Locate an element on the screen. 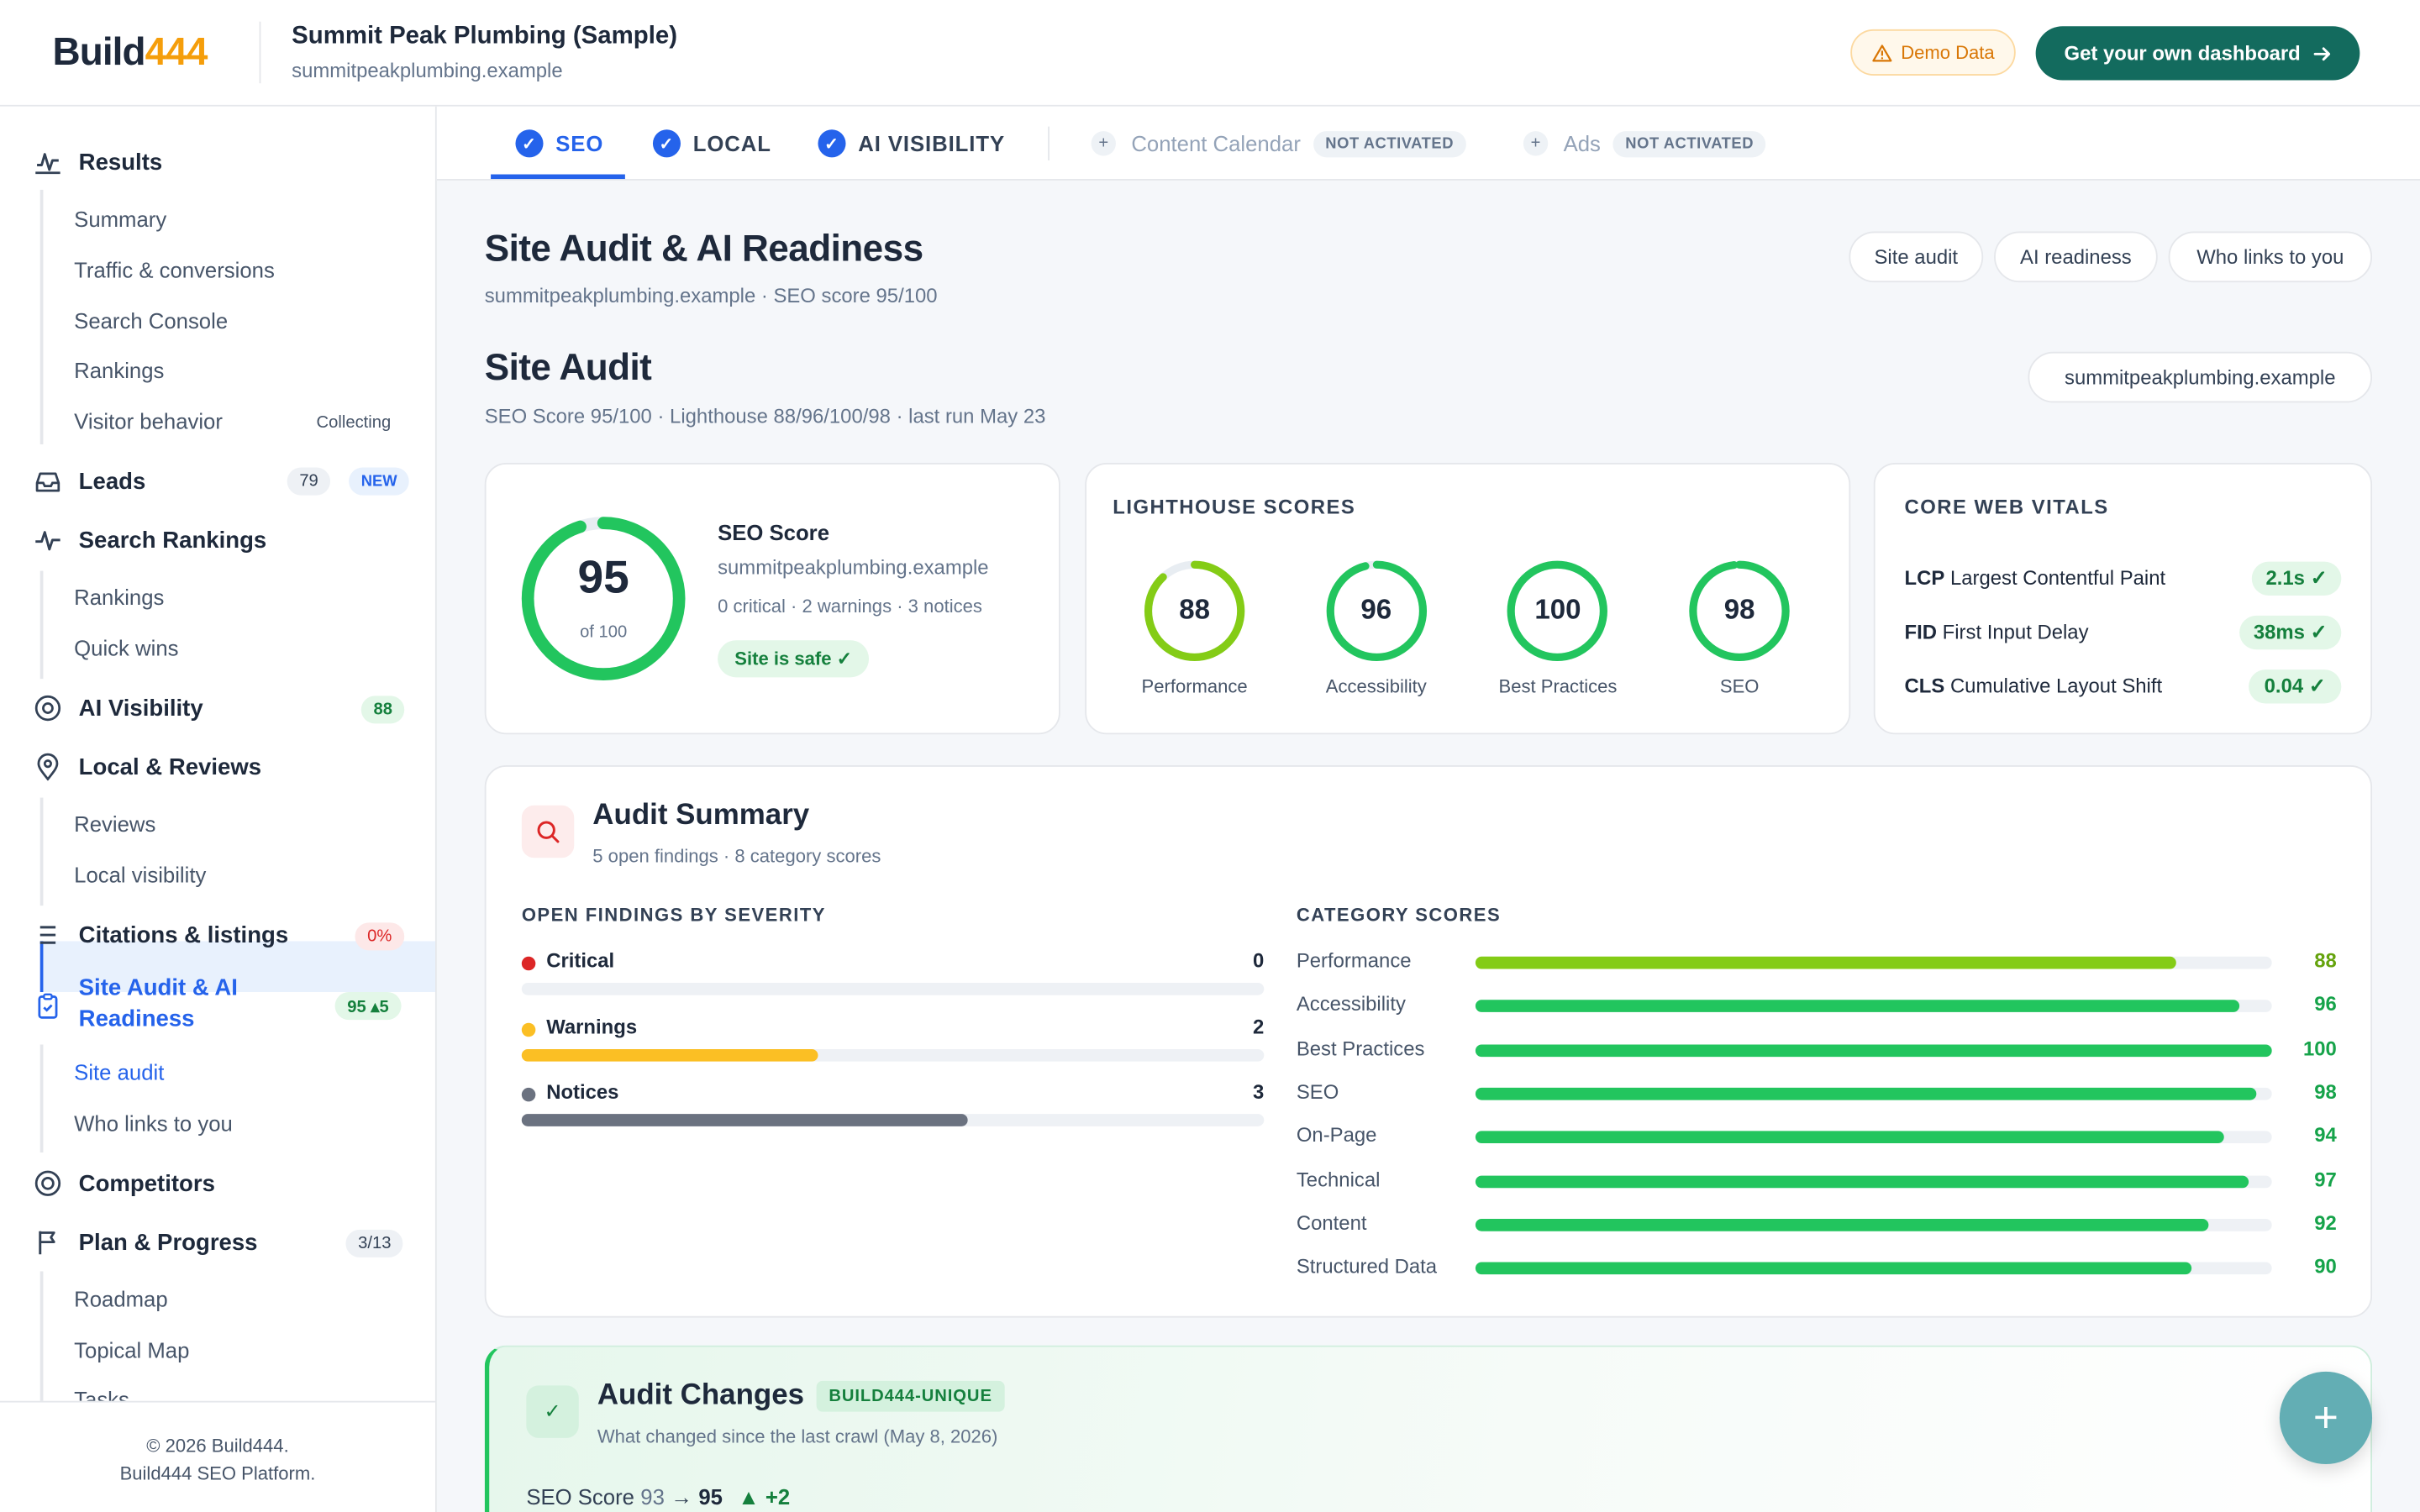 Image resolution: width=2420 pixels, height=1512 pixels. cwv-cls-value: 0.04 ✓ is located at coordinates (2295, 686).